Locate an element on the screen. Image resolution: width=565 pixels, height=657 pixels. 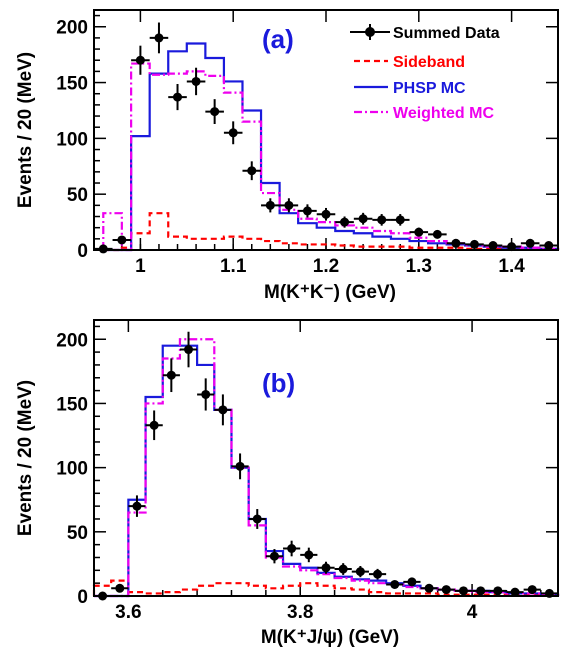
panel-label-a: (a) is located at coordinates (278, 39).